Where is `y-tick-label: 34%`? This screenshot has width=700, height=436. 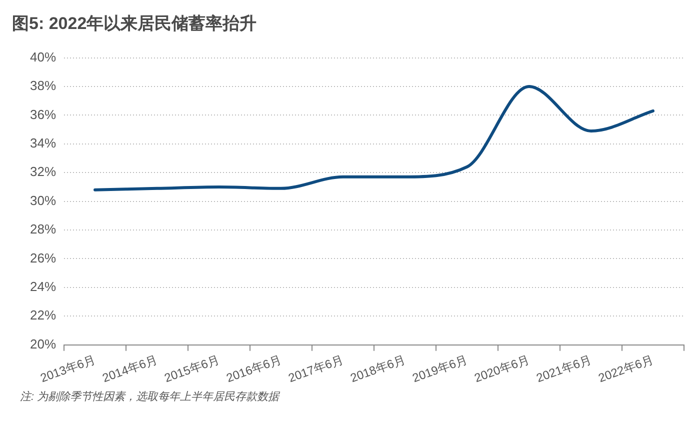
y-tick-label: 34% is located at coordinates (43, 142).